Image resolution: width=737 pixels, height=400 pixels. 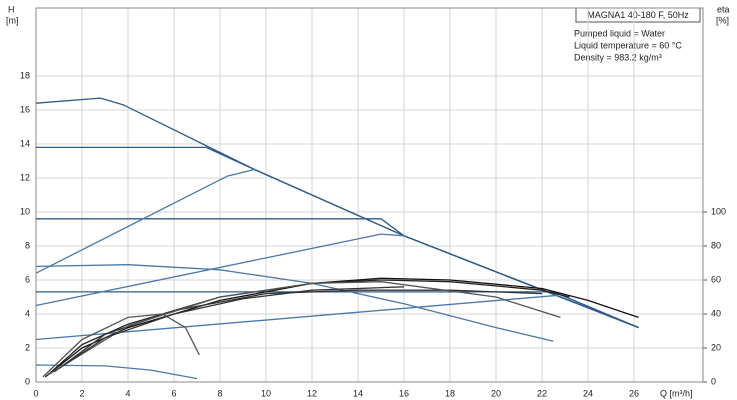 What do you see at coordinates (27, 381) in the screenshot?
I see `y-tick-label: 0` at bounding box center [27, 381].